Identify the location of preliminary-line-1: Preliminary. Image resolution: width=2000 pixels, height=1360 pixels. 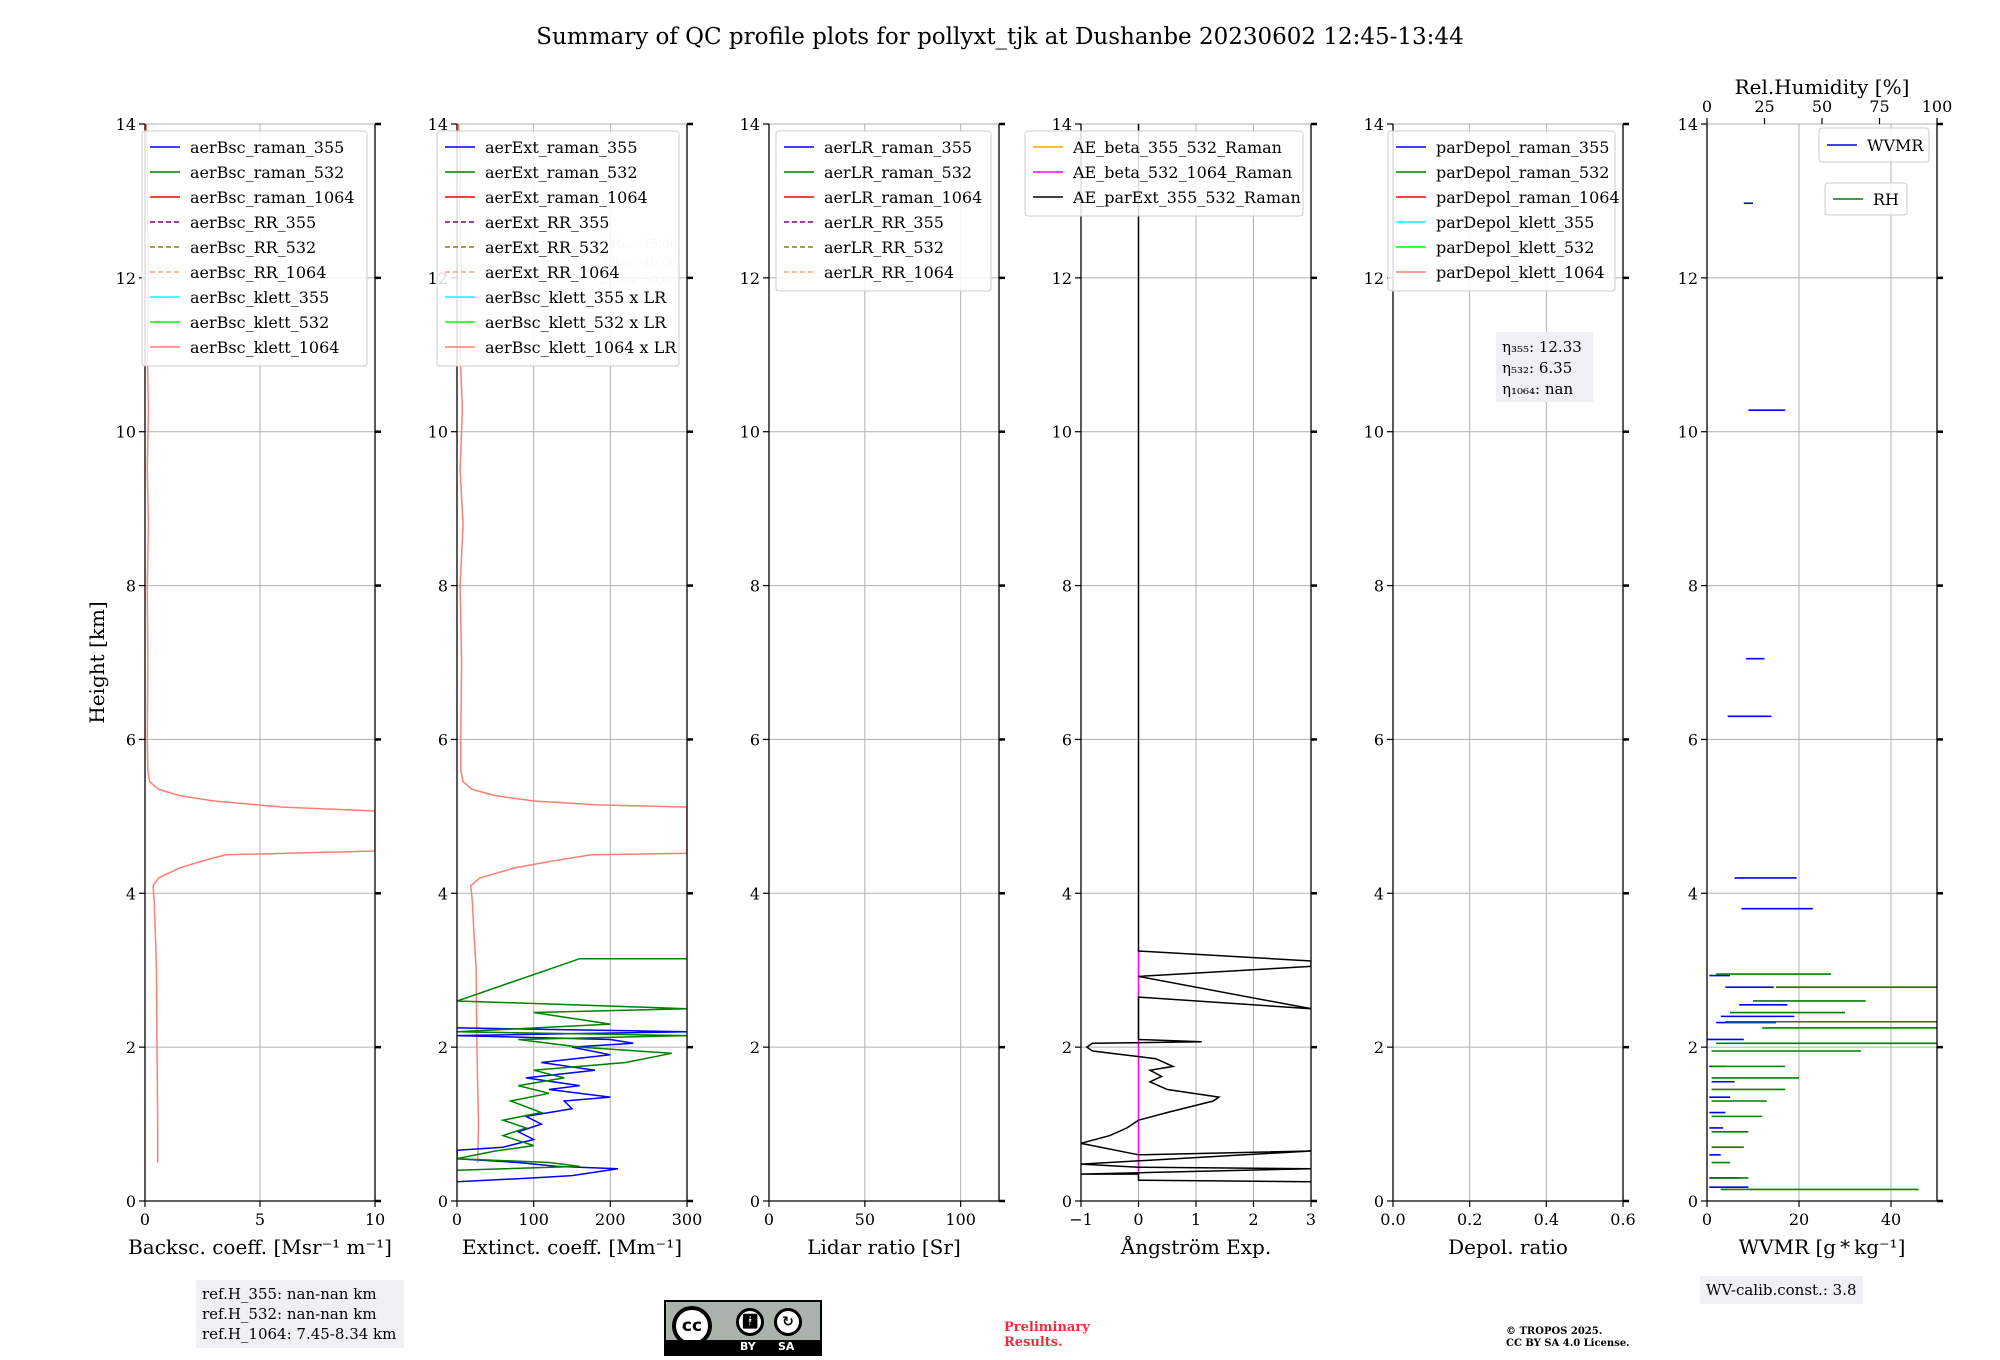
(1047, 1327).